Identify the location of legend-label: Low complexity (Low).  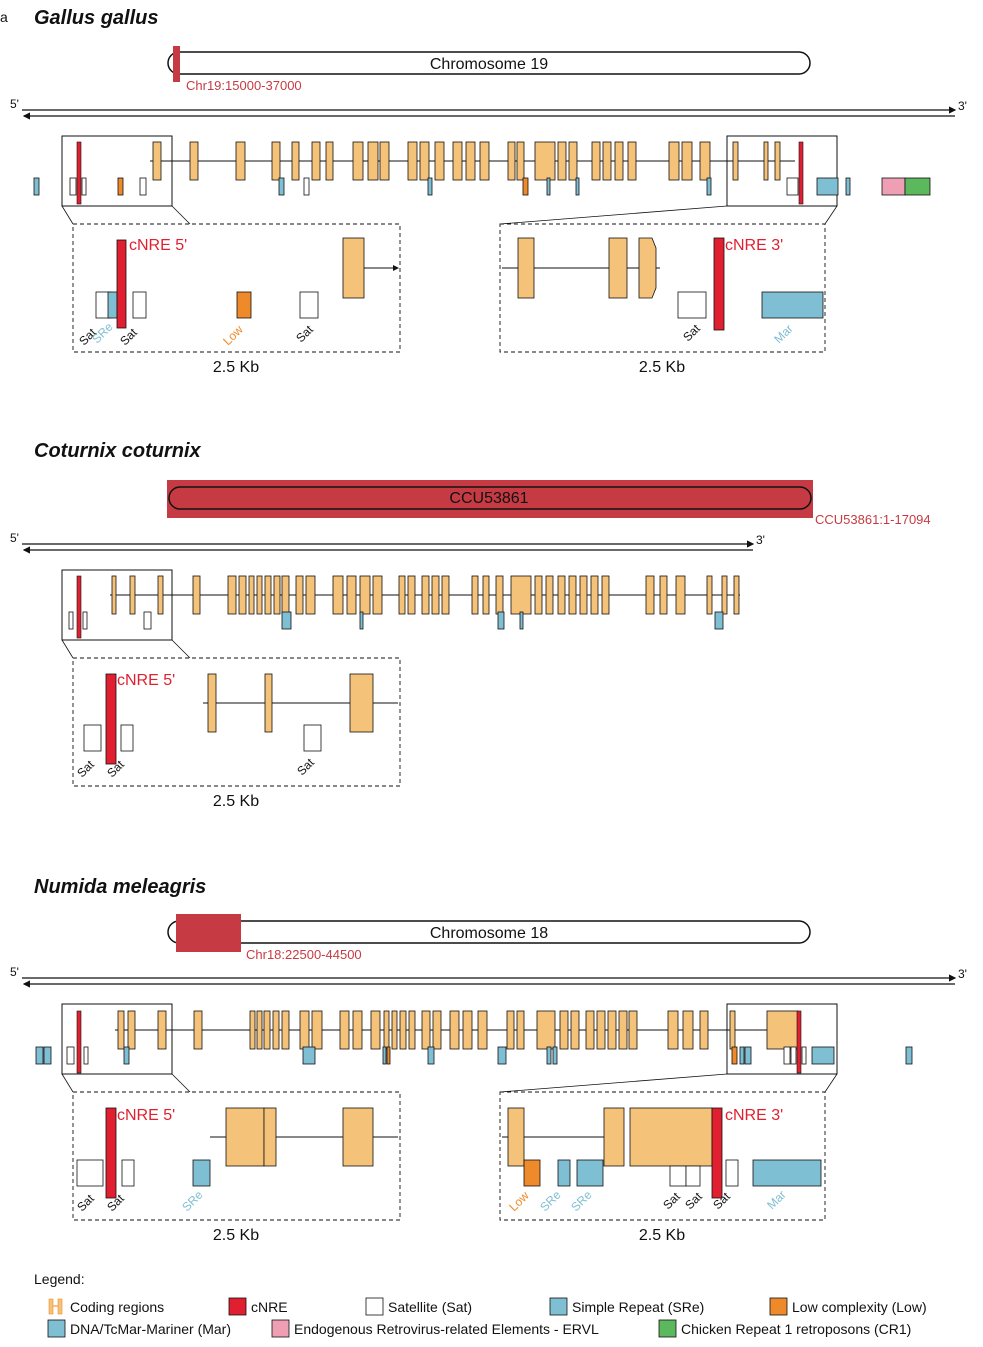
(859, 1307).